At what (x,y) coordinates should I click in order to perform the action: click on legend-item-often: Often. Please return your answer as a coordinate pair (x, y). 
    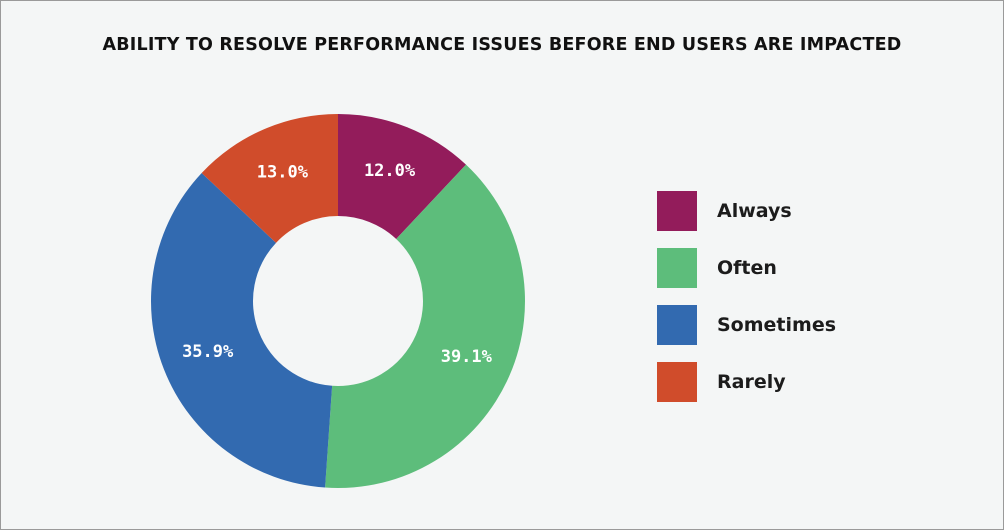
    Looking at the image, I should click on (777, 268).